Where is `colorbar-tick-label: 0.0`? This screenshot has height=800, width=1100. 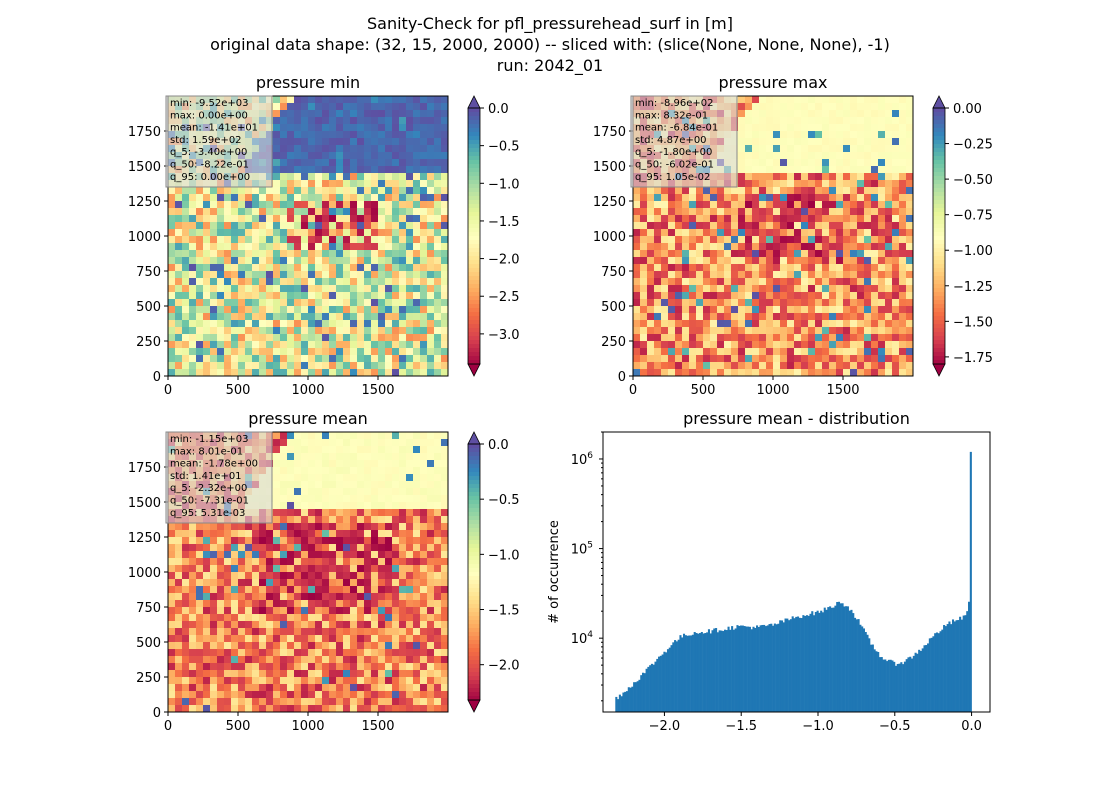
colorbar-tick-label: 0.0 is located at coordinates (498, 109).